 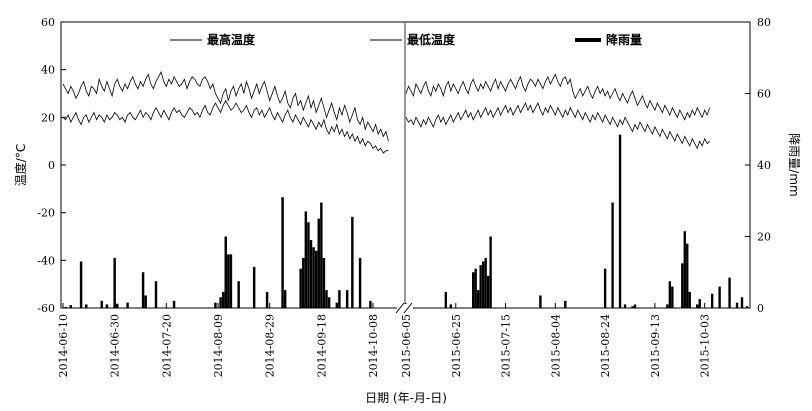 I want to click on x-tick-label: 2014-08-29, so click(x=270, y=345).